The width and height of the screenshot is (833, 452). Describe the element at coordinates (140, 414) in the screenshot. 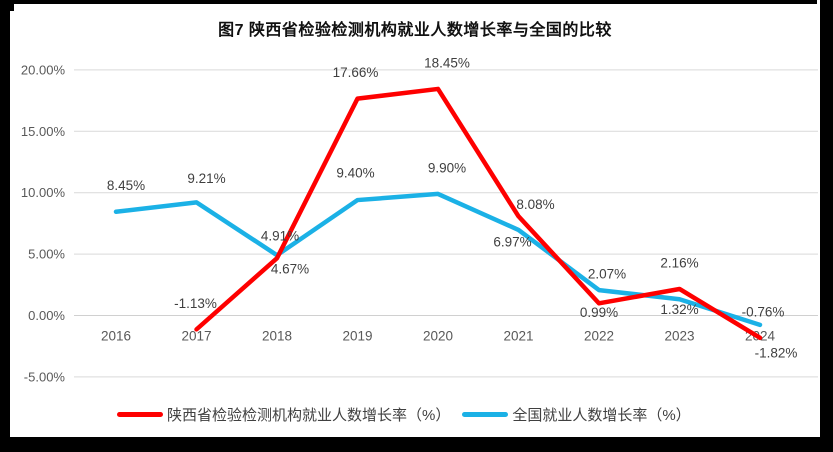

I see `legend-swatch-shaanxi-line` at that location.